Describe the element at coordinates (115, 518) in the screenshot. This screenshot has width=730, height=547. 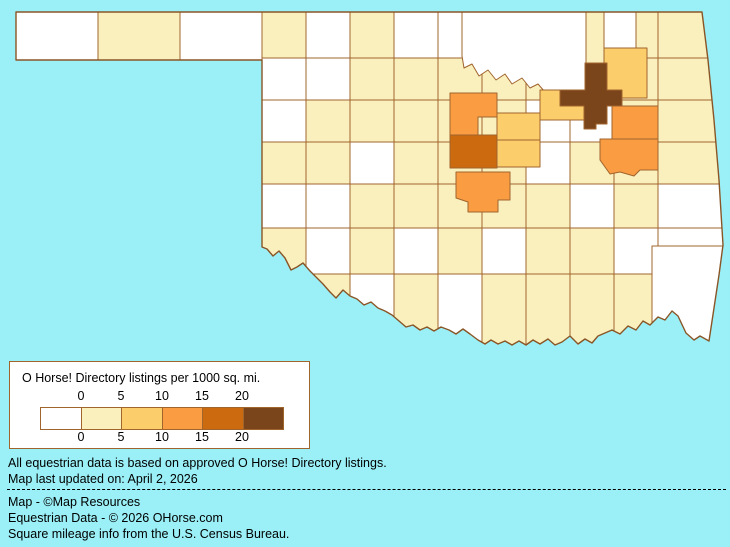
I see `footer-equestrian-credit: Equestrian Data - © 2026 OHorse.com` at that location.